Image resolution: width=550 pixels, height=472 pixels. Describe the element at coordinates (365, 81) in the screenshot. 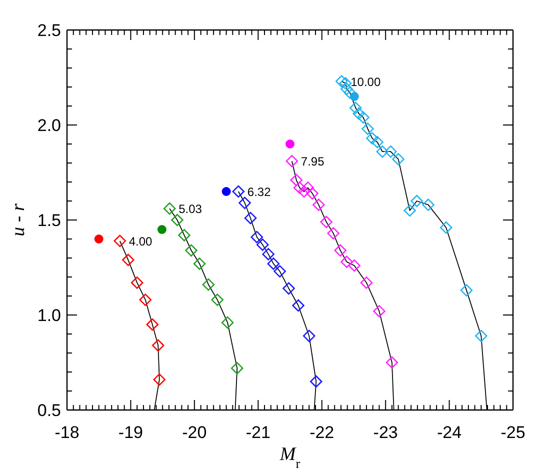

I see `annotation: 10.00` at that location.